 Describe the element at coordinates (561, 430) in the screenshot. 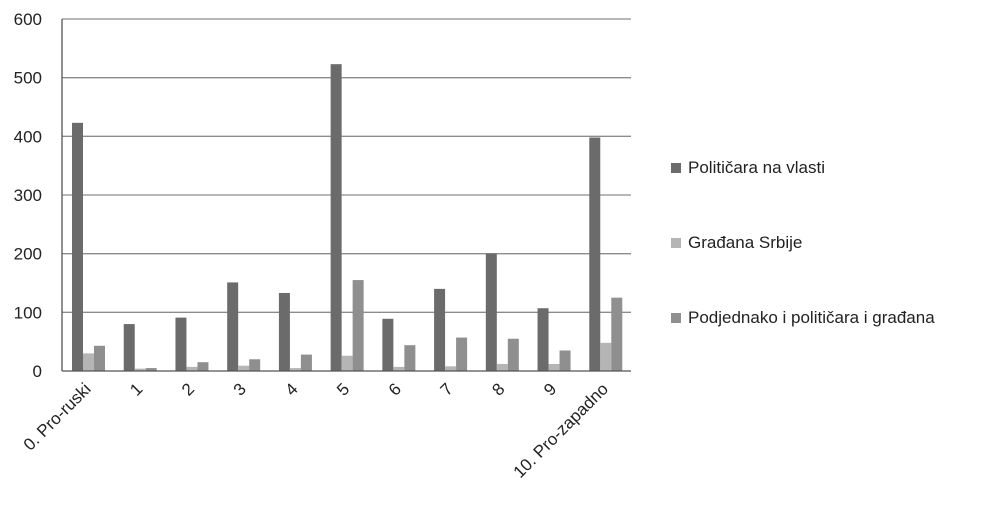

I see `x-tick-label: 10. Pro-zapadno` at that location.